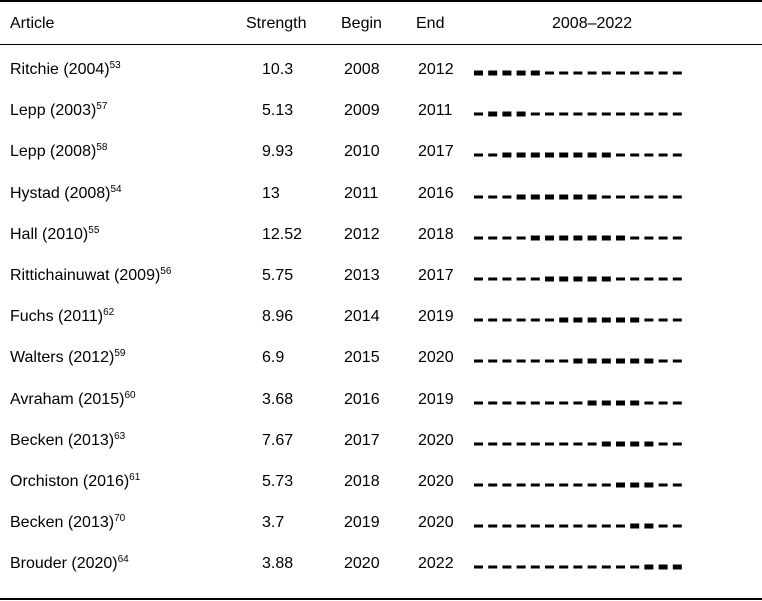 This screenshot has height=601, width=762. I want to click on begin-year-cell: 2011, so click(361, 193).